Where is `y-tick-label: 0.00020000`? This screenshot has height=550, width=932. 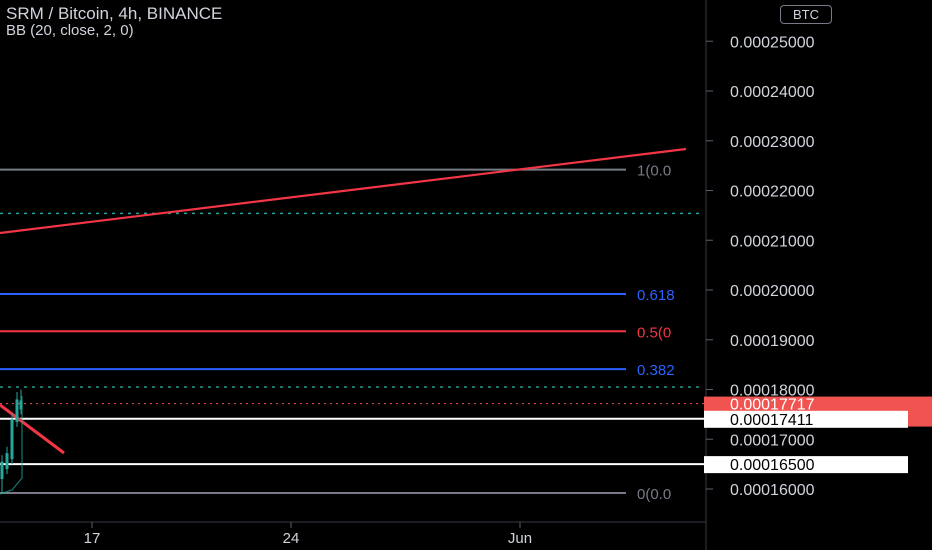
y-tick-label: 0.00020000 is located at coordinates (772, 291).